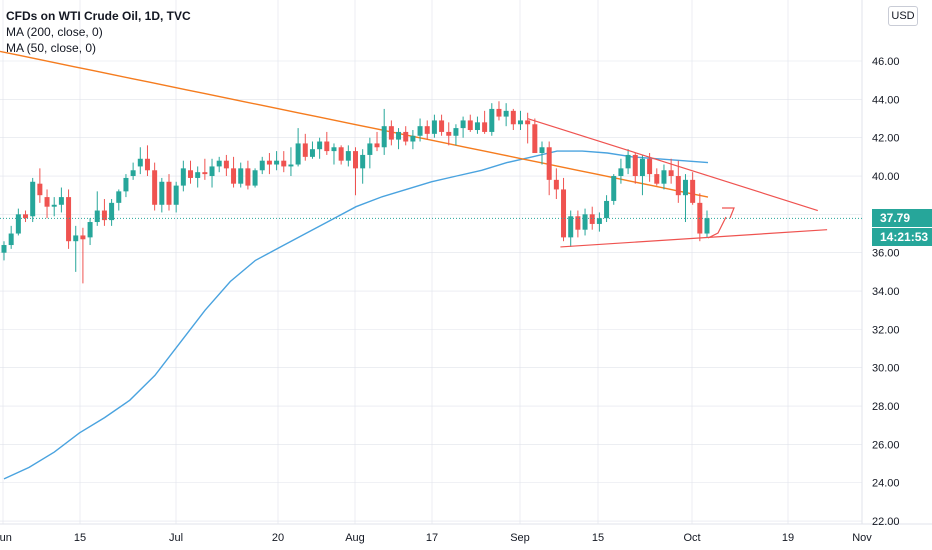 This screenshot has height=550, width=932. Describe the element at coordinates (51, 48) in the screenshot. I see `ma-50-legend: MA (50, close, 0)` at that location.